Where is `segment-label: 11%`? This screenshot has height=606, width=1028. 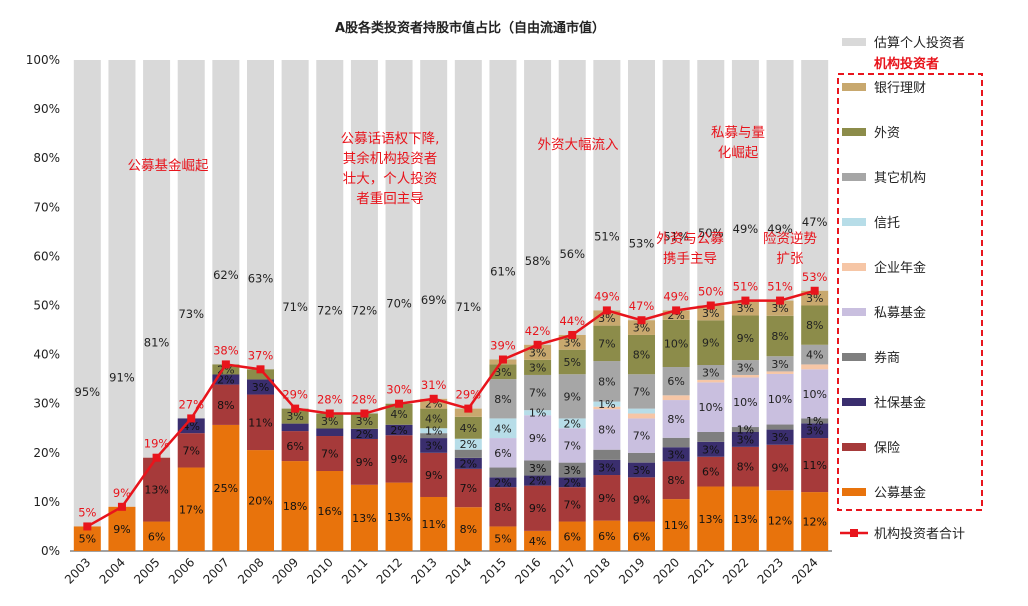 segment-label: 11% is located at coordinates (433, 524).